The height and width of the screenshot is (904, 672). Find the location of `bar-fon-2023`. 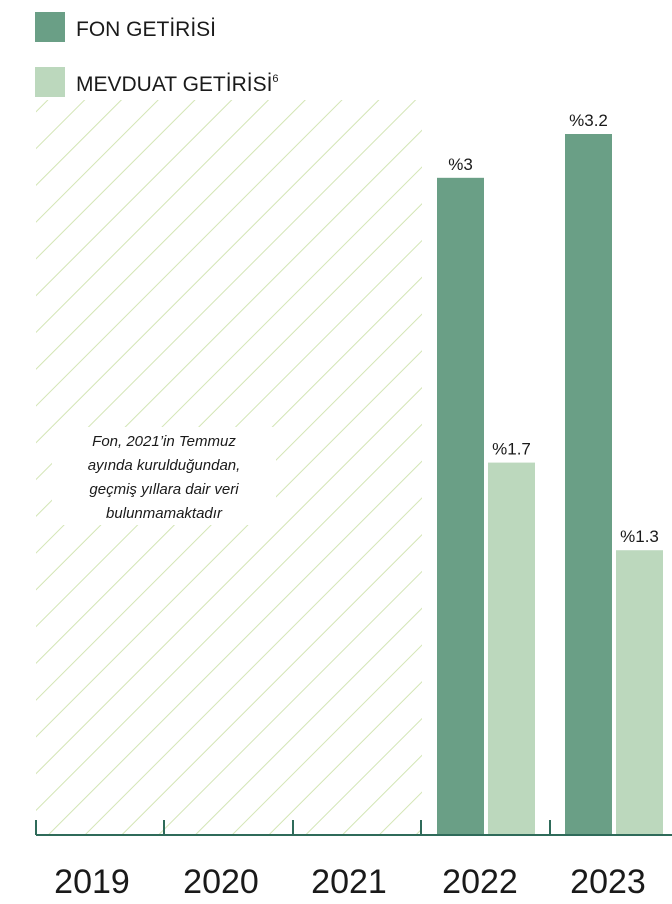

bar-fon-2023 is located at coordinates (588, 484).